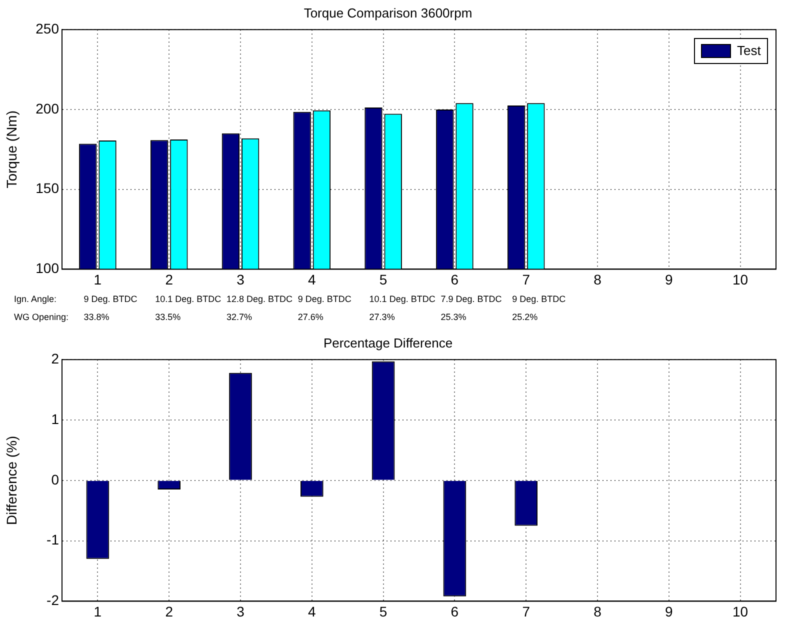 This screenshot has width=793, height=624. Describe the element at coordinates (35, 299) in the screenshot. I see `text: Ign. Angle:` at that location.